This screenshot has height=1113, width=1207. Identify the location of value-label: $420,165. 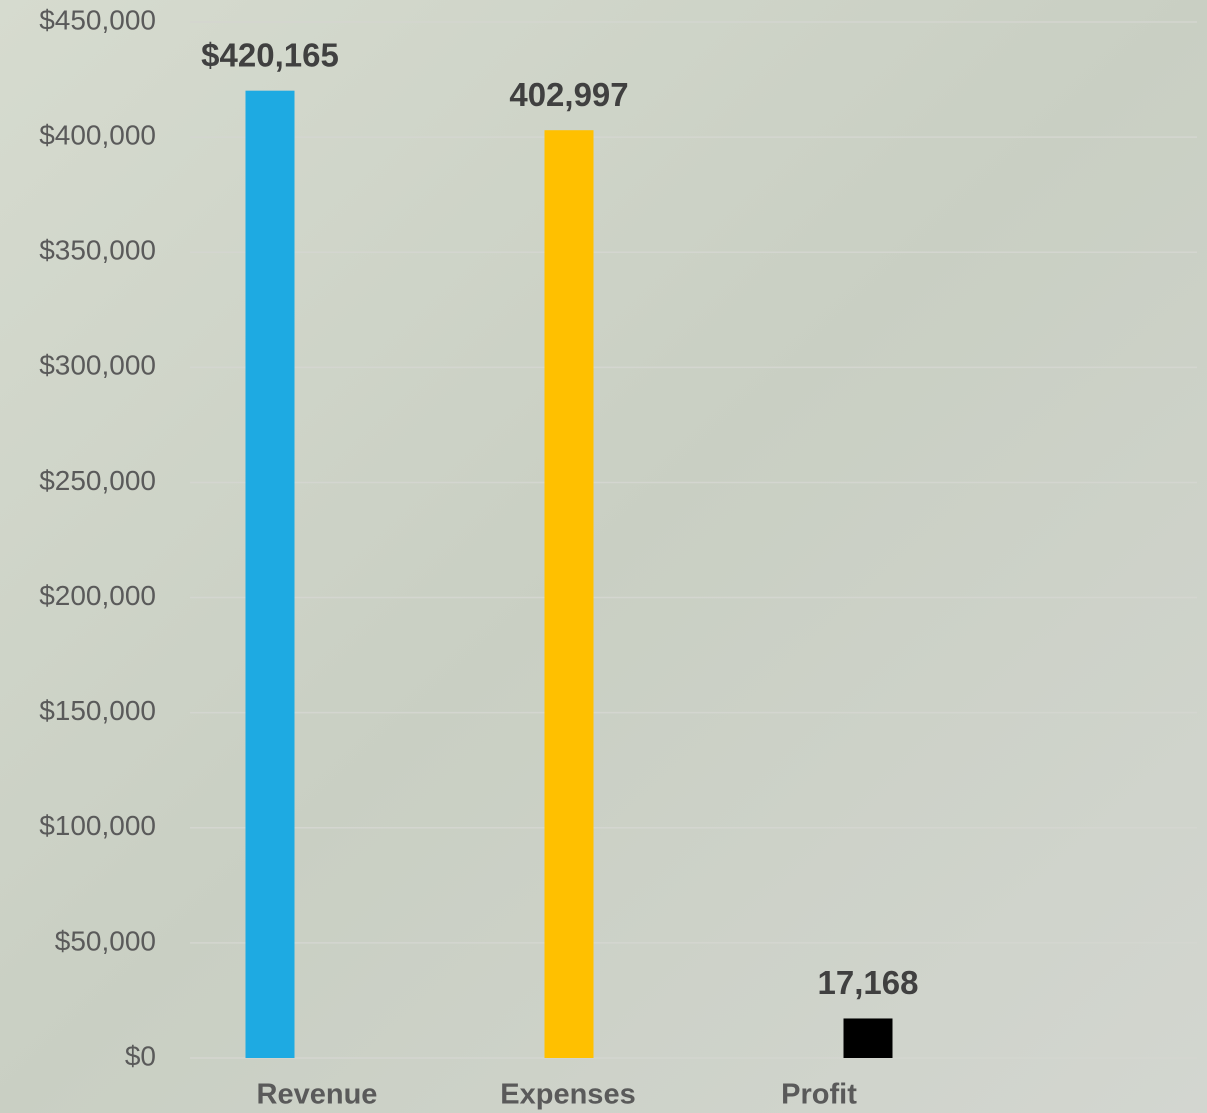
(270, 54).